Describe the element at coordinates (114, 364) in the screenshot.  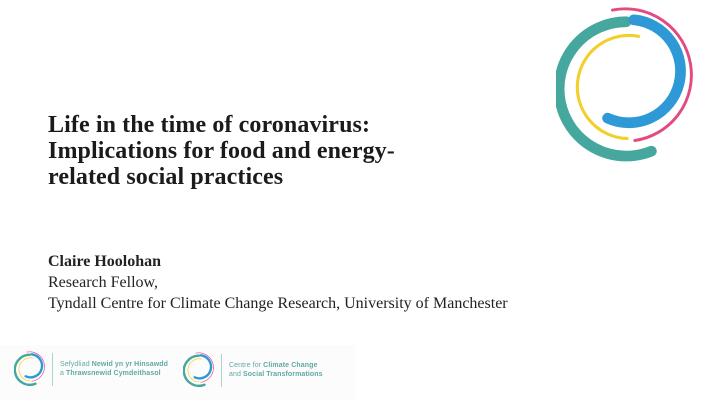
I see `welsh-logo-line-1: Sefydliad Newid yn yr Hinsawdd` at that location.